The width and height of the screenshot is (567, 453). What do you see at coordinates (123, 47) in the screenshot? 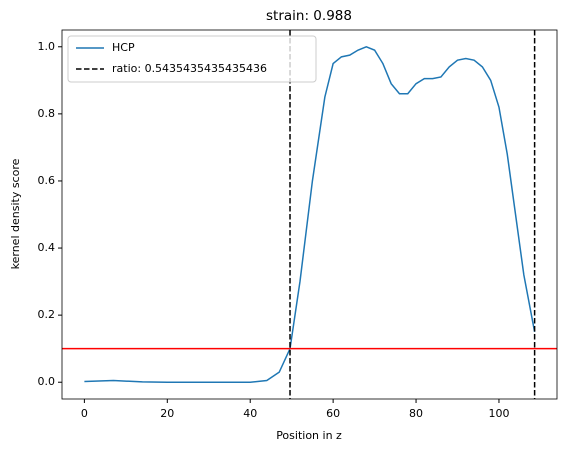
I see `legend-label: HCP` at bounding box center [123, 47].